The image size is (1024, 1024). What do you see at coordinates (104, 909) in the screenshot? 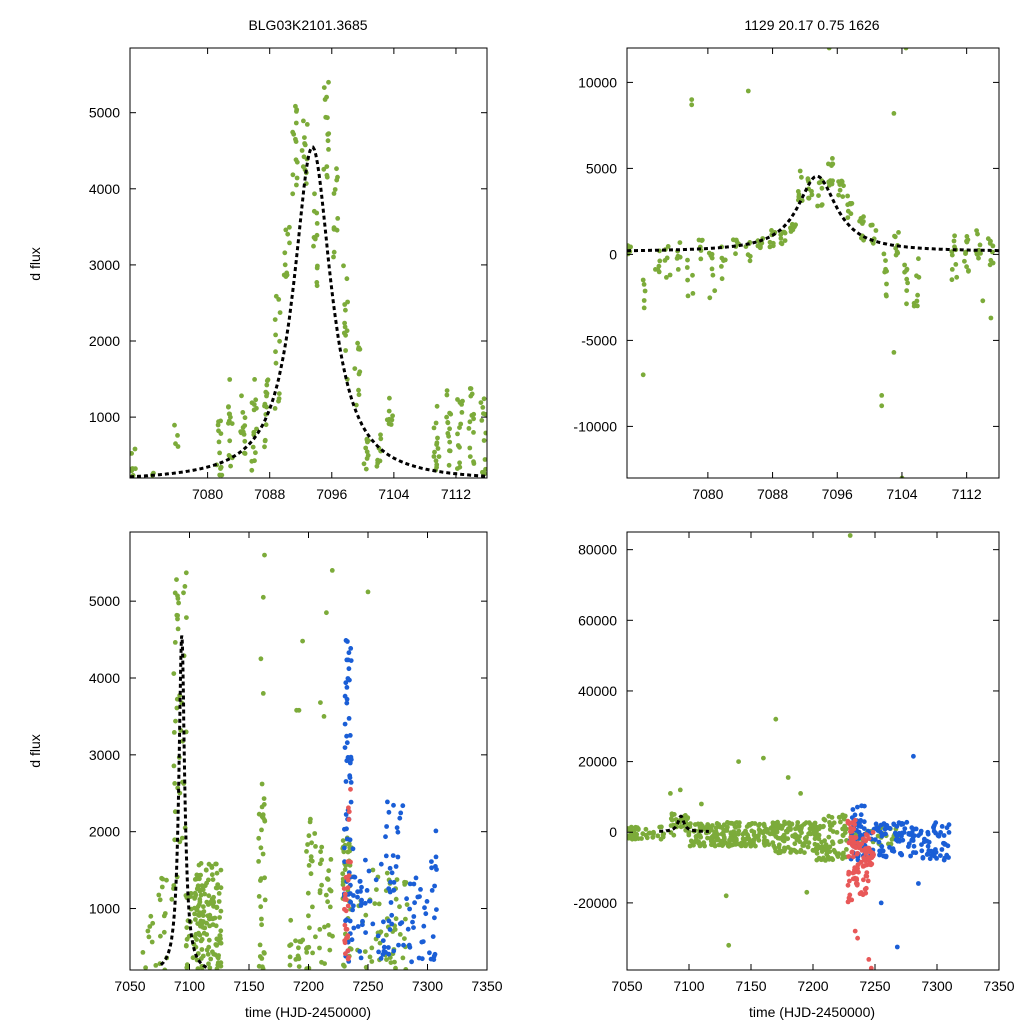
I see `y-tick-label: 1000` at bounding box center [104, 909].